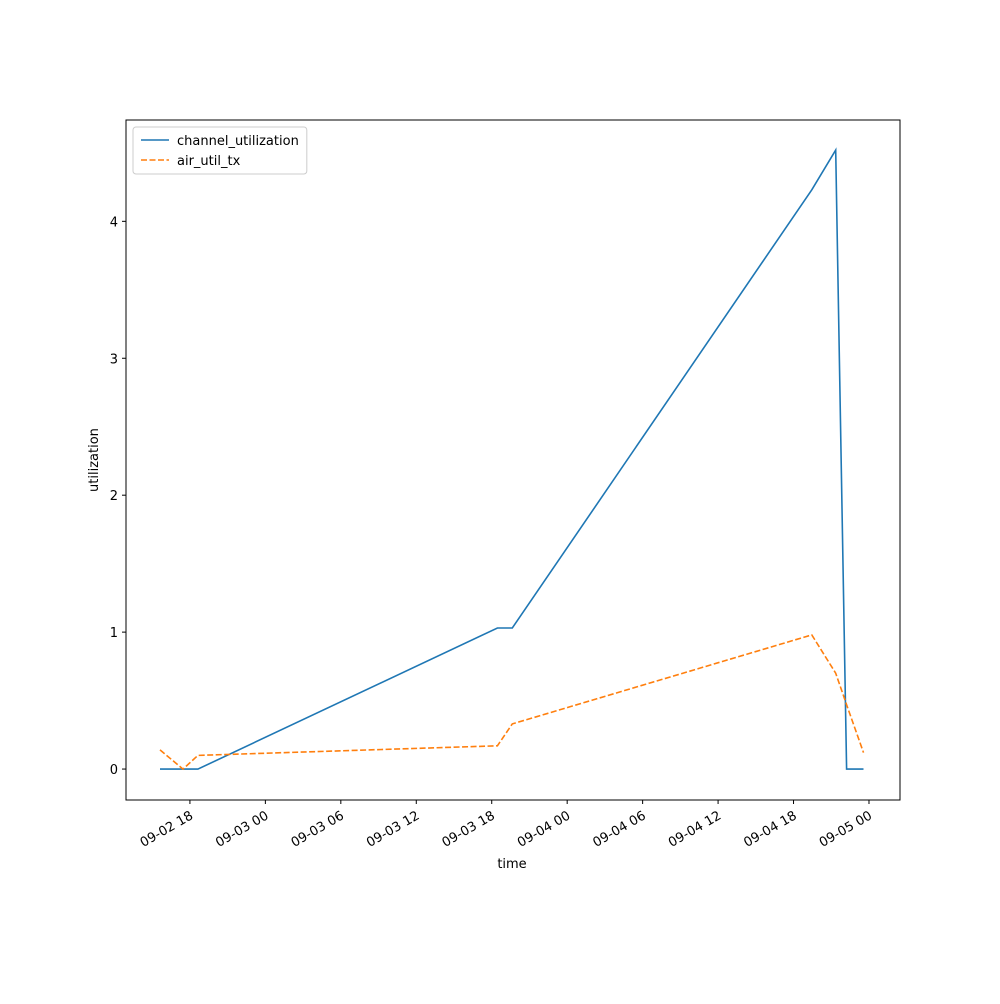 The width and height of the screenshot is (1000, 1004). Describe the element at coordinates (512, 702) in the screenshot. I see `series-line` at that location.